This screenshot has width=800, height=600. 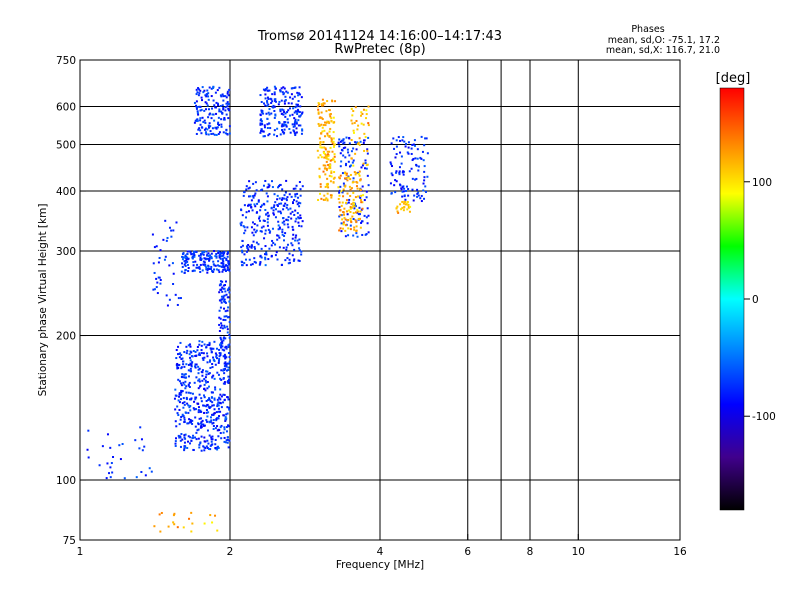 What do you see at coordinates (69, 541) in the screenshot?
I see `y-tick-label: 75` at bounding box center [69, 541].